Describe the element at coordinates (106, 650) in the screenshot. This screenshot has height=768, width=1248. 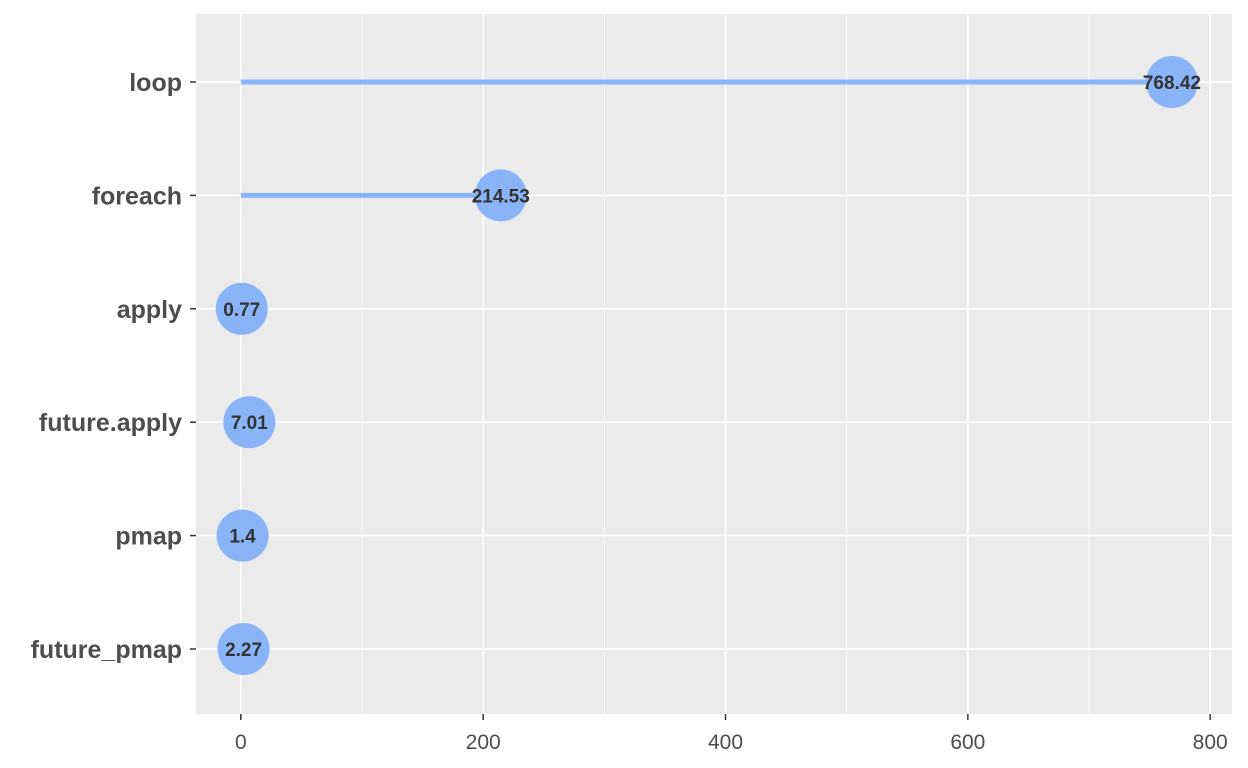
I see `category-label: future_pmap` at that location.